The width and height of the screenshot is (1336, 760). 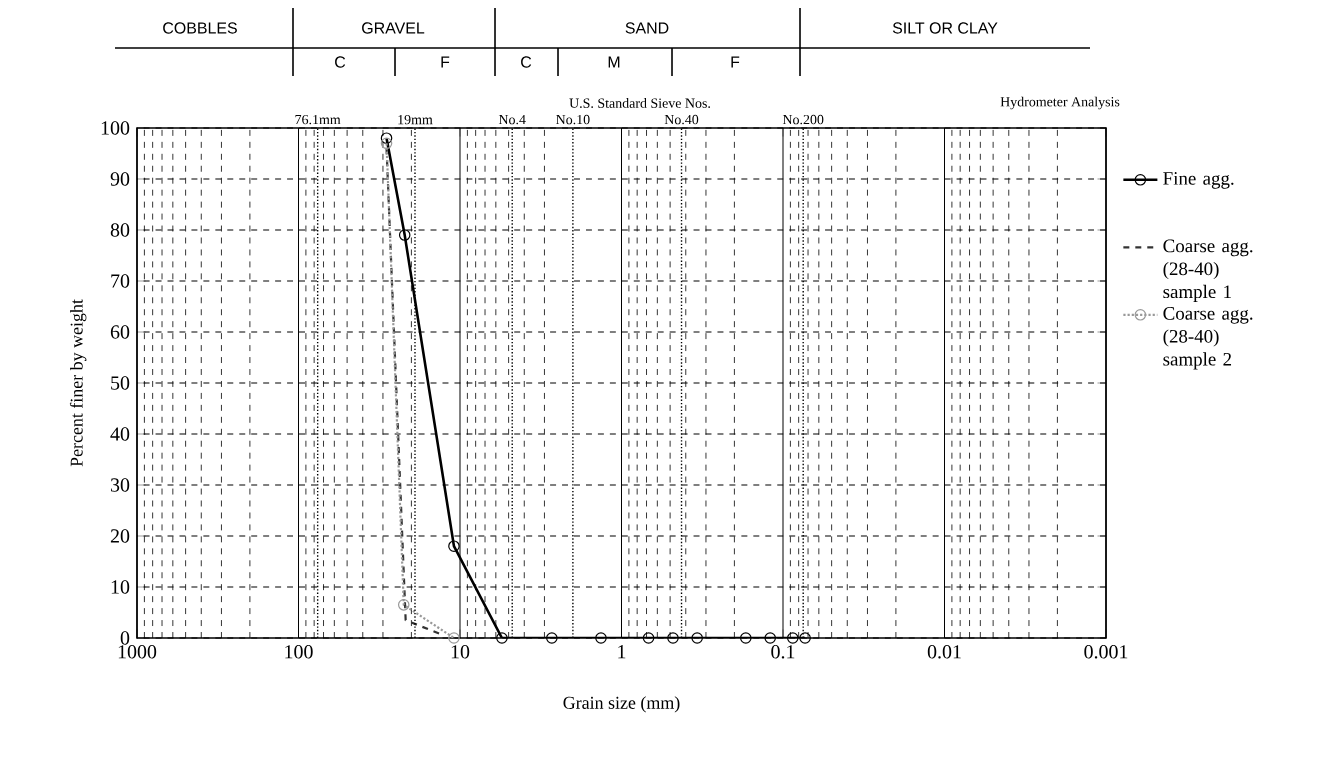 What do you see at coordinates (639, 103) in the screenshot?
I see `text: U.S. Standard Sieve Nos.` at bounding box center [639, 103].